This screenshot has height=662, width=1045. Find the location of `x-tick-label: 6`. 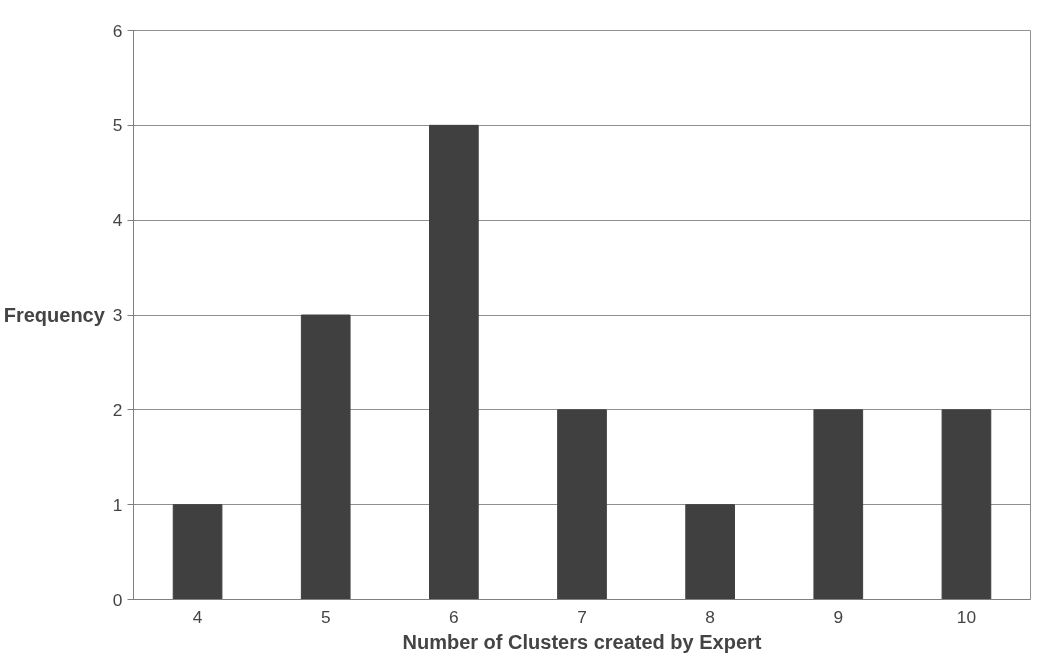

x-tick-label: 6 is located at coordinates (454, 616).